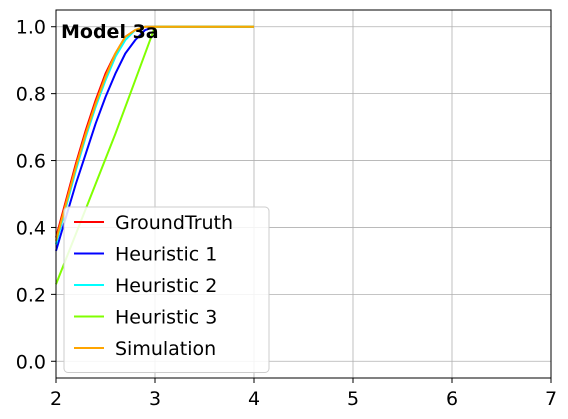  What do you see at coordinates (31, 362) in the screenshot?
I see `y-tick-label: 0.0` at bounding box center [31, 362].